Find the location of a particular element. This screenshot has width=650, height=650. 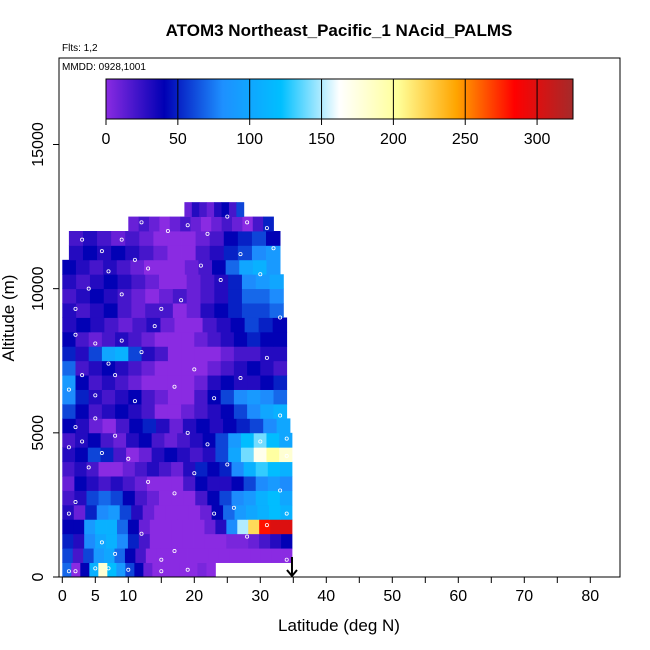

x-tick-label: 20 is located at coordinates (194, 596).